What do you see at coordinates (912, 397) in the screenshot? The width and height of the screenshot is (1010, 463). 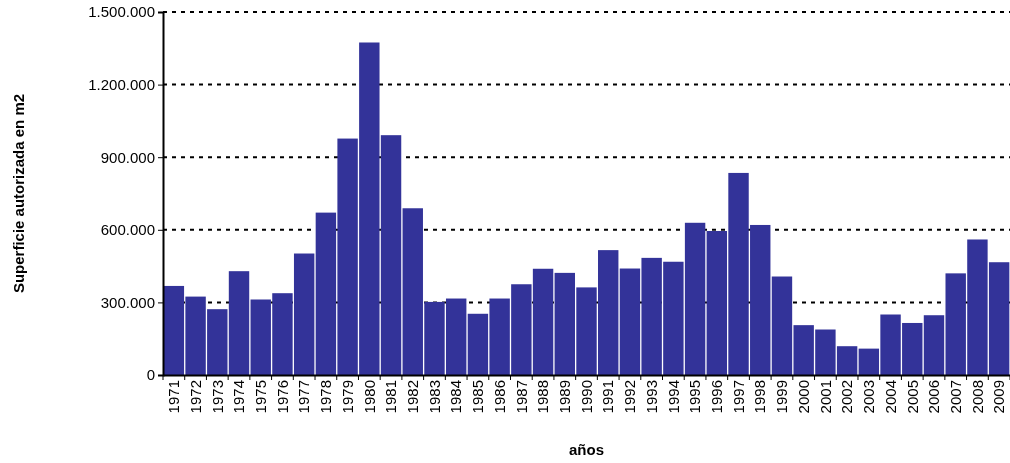 I see `x-tick-label: 2005` at bounding box center [912, 397].